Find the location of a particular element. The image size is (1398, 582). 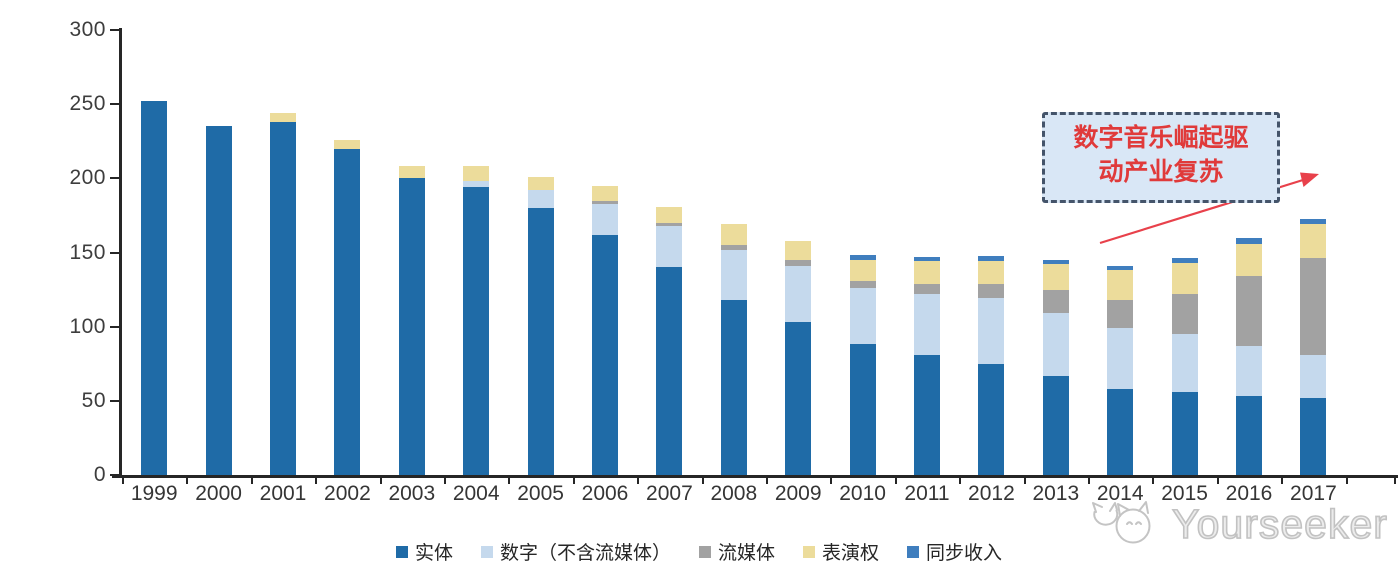

bar-segment-physical-2007 is located at coordinates (669, 371).